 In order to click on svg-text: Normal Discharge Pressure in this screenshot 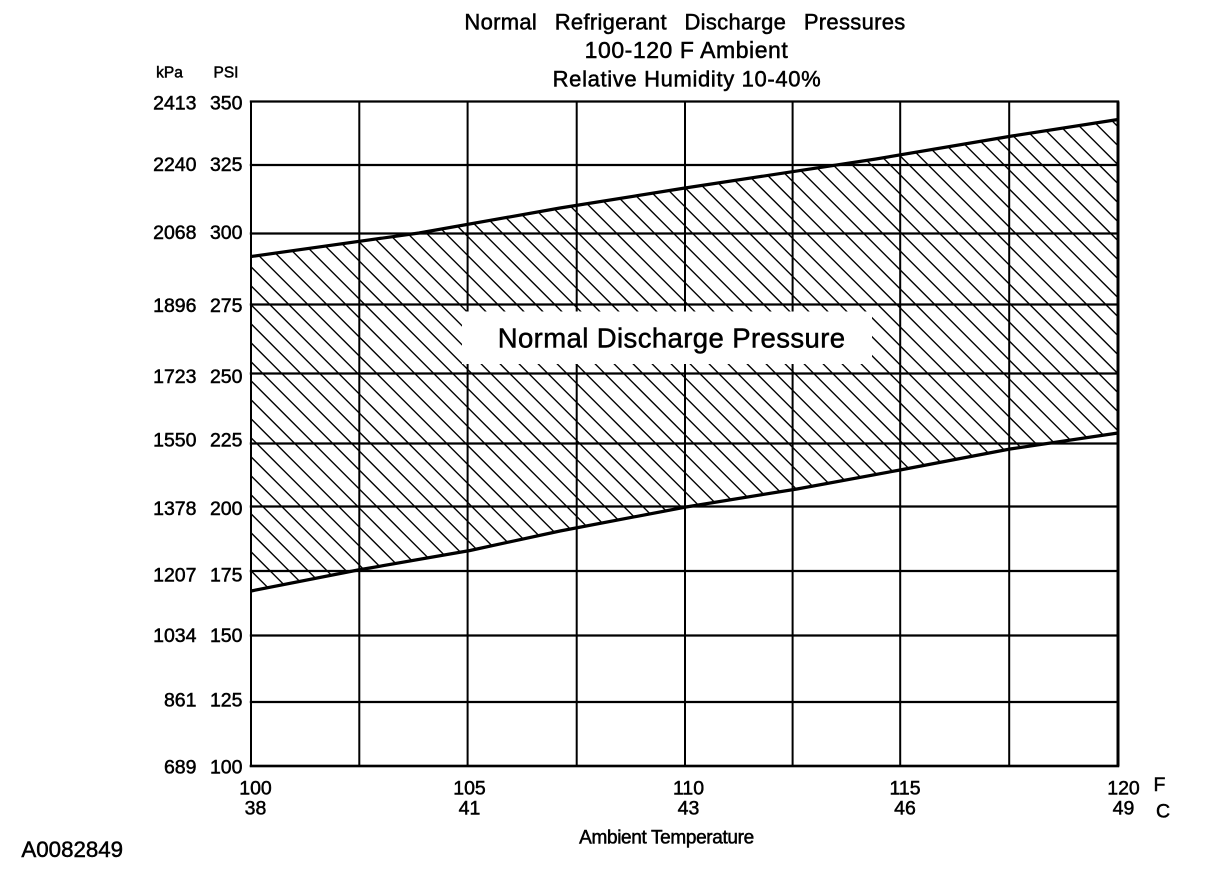, I will do `click(672, 337)`.